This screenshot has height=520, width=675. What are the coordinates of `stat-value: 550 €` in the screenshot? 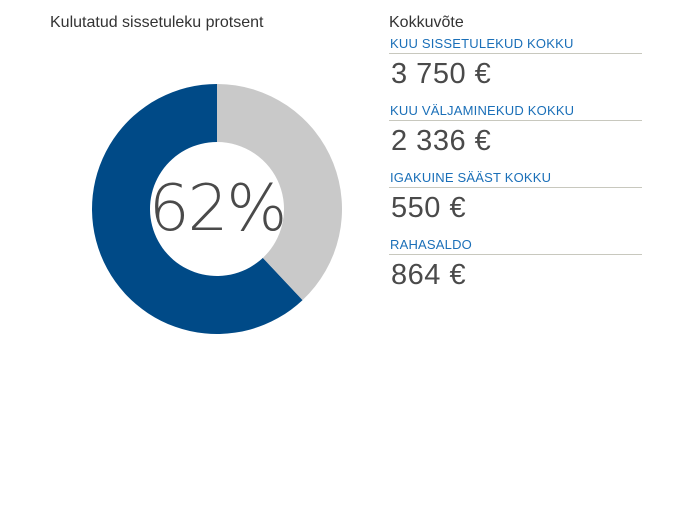 It's located at (429, 208).